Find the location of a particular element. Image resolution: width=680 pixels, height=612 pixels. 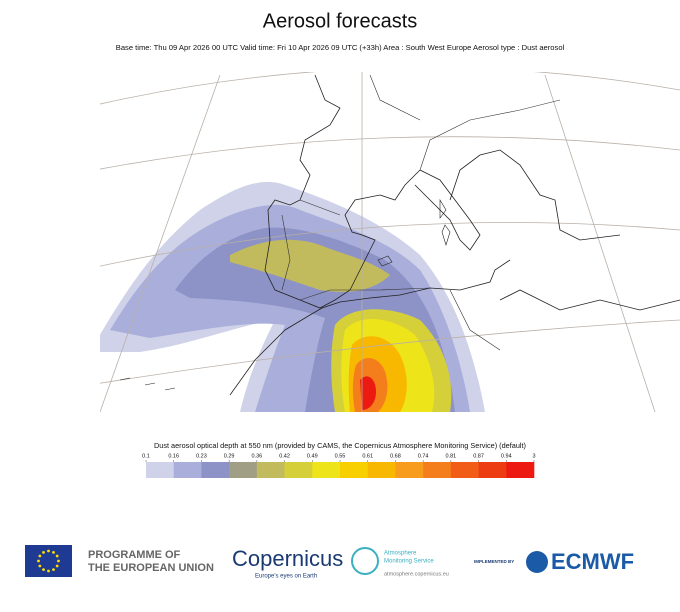

eu-stars is located at coordinates (48, 561).